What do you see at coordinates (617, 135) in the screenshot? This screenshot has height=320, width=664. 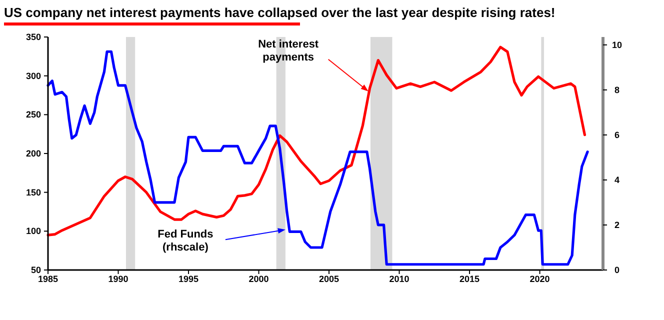 I see `y2-tick-label: 6` at bounding box center [617, 135].